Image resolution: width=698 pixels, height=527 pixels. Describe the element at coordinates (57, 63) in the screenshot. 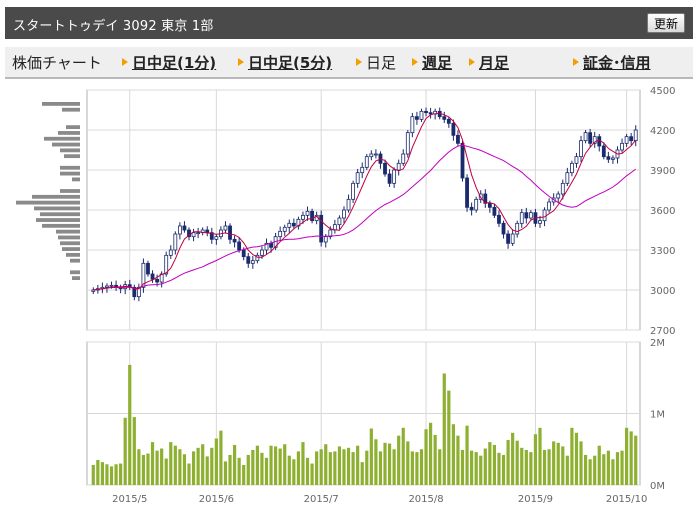

I see `tab-bar-label: 株価チャート` at that location.